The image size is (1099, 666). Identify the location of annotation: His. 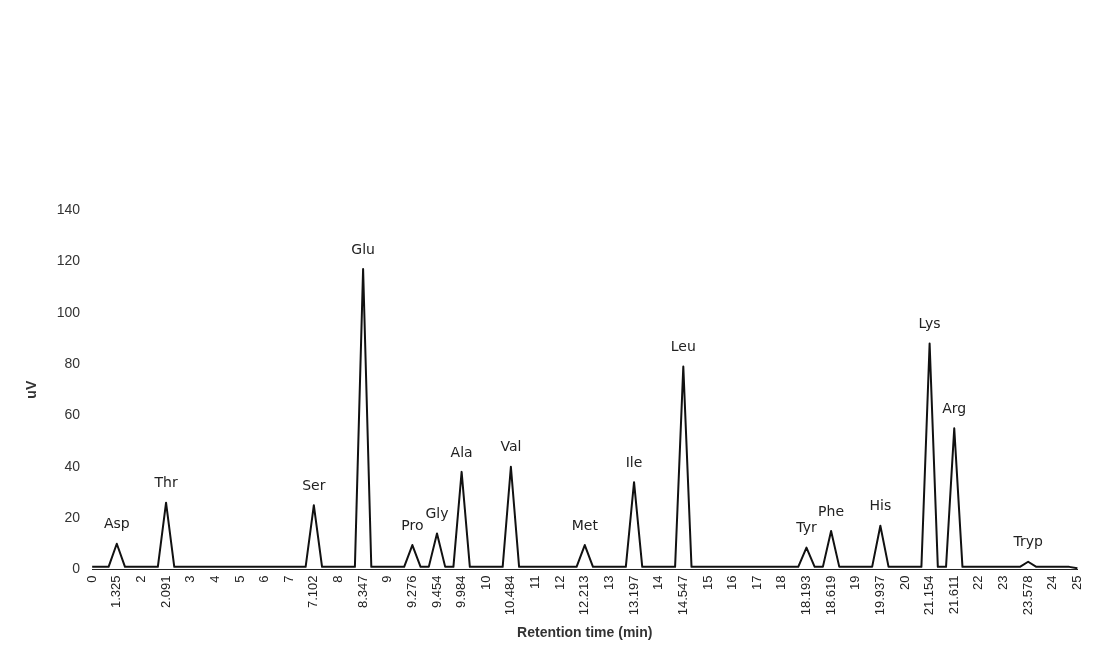
(880, 505).